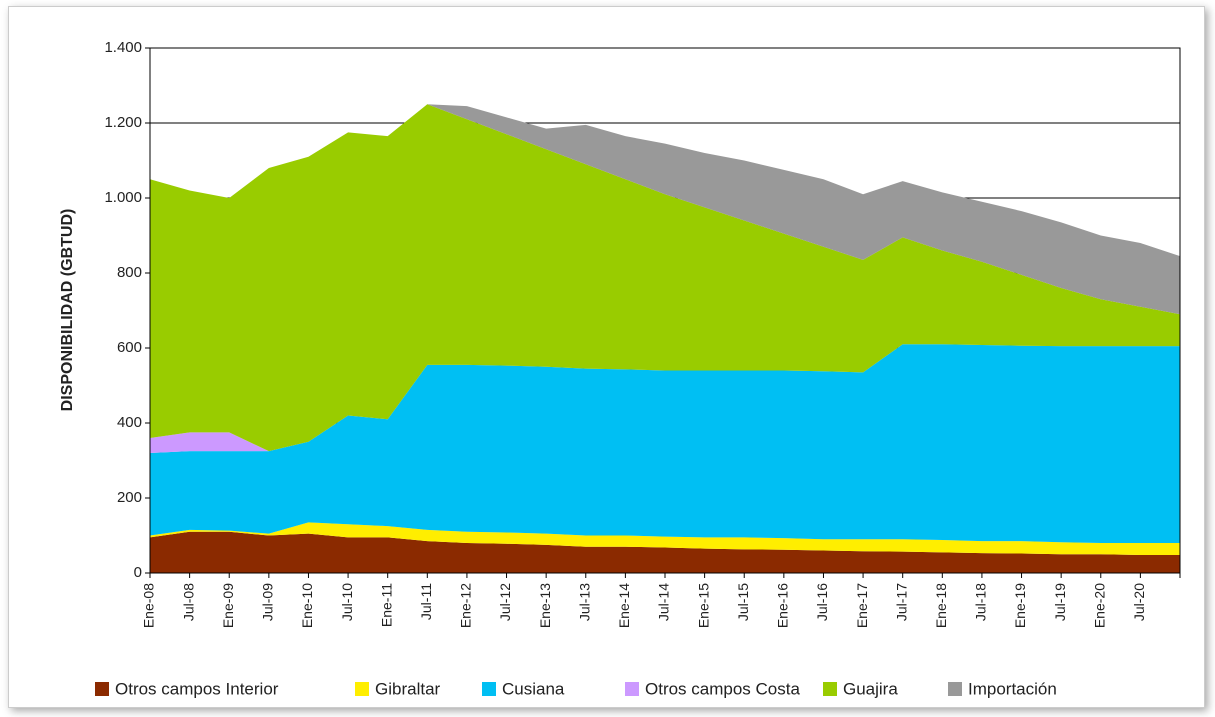  Describe the element at coordinates (228, 605) in the screenshot. I see `x-tick-label: Ene-09` at that location.